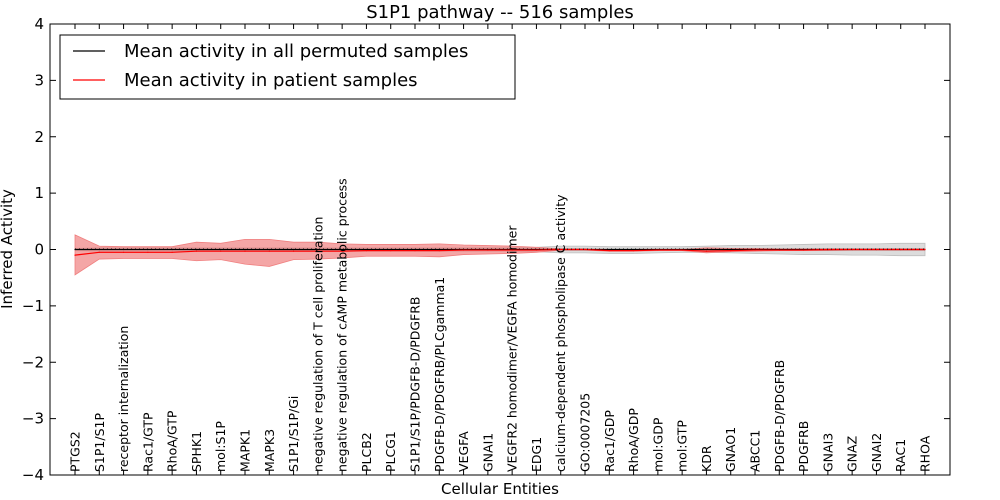 The height and width of the screenshot is (500, 1000). I want to click on category-label: GNAI1, so click(487, 452).